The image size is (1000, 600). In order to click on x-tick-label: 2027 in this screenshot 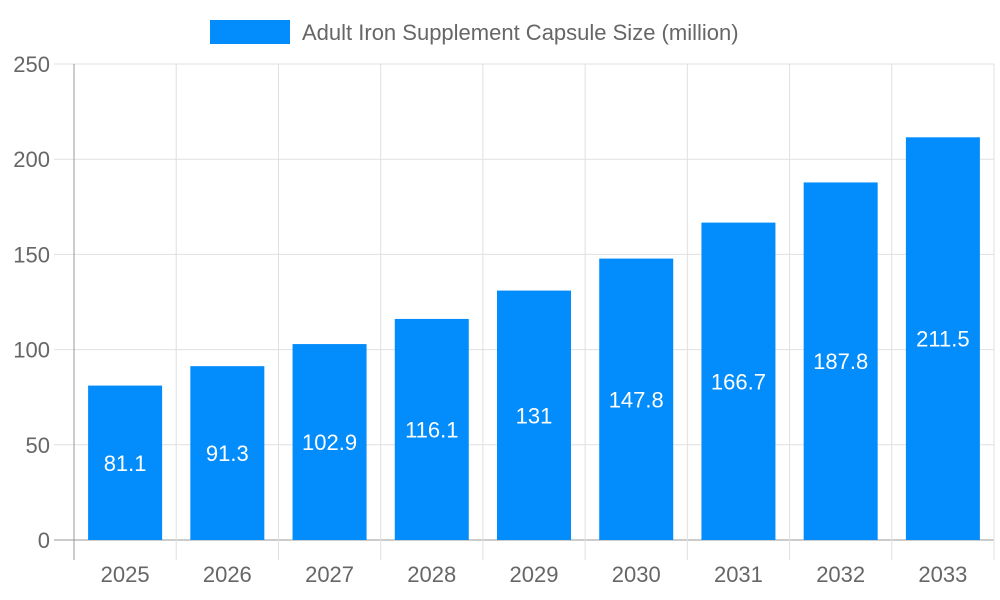, I will do `click(329, 574)`.